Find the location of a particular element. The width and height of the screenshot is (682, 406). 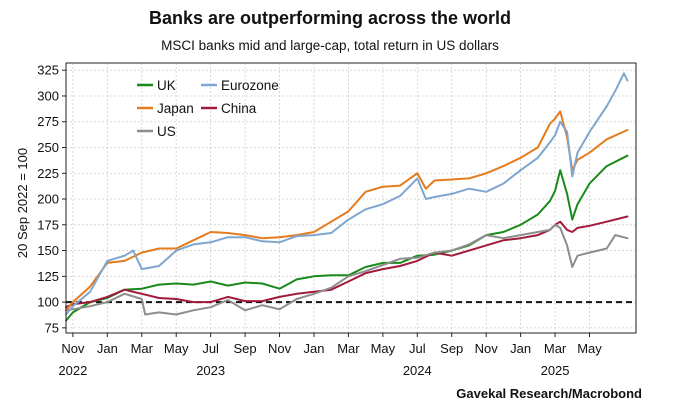

y-tick-label: 75 is located at coordinates (52, 327).